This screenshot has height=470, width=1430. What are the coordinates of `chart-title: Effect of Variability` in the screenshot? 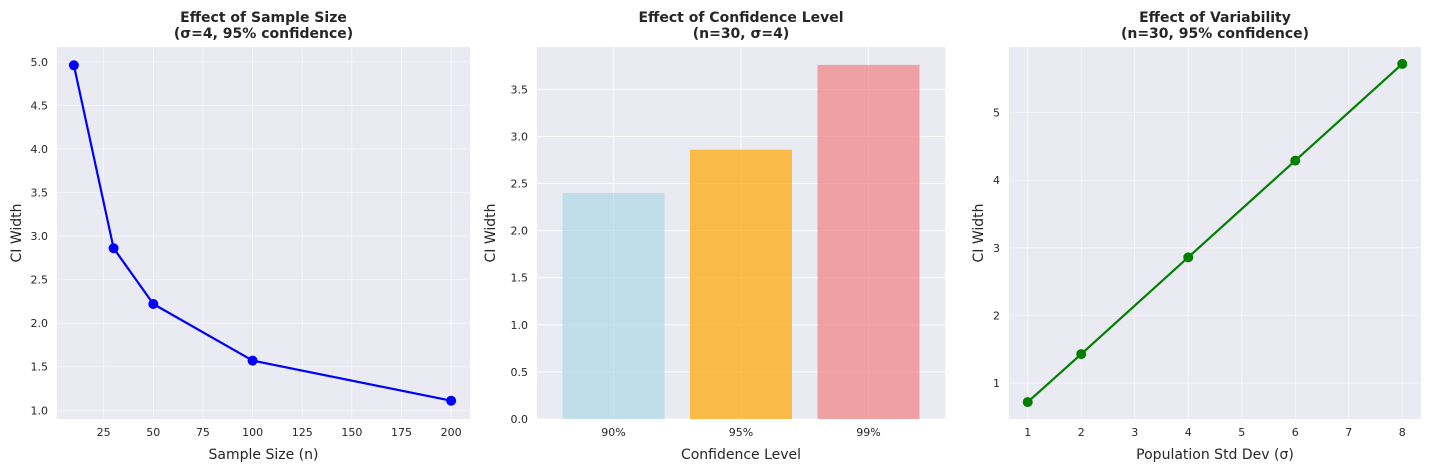 It's located at (1215, 18).